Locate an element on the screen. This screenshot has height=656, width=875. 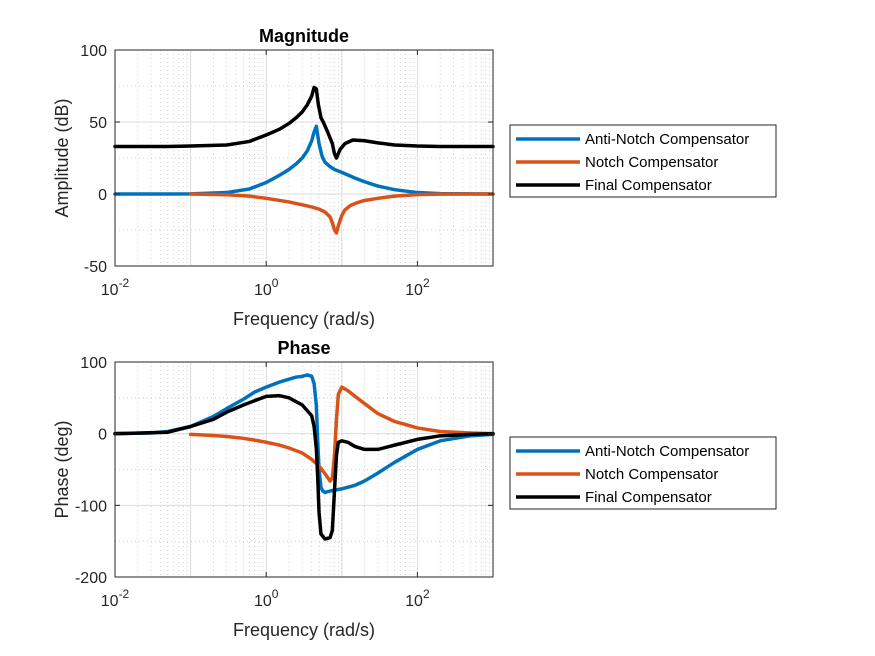
phase-axes-frame is located at coordinates (304, 469).